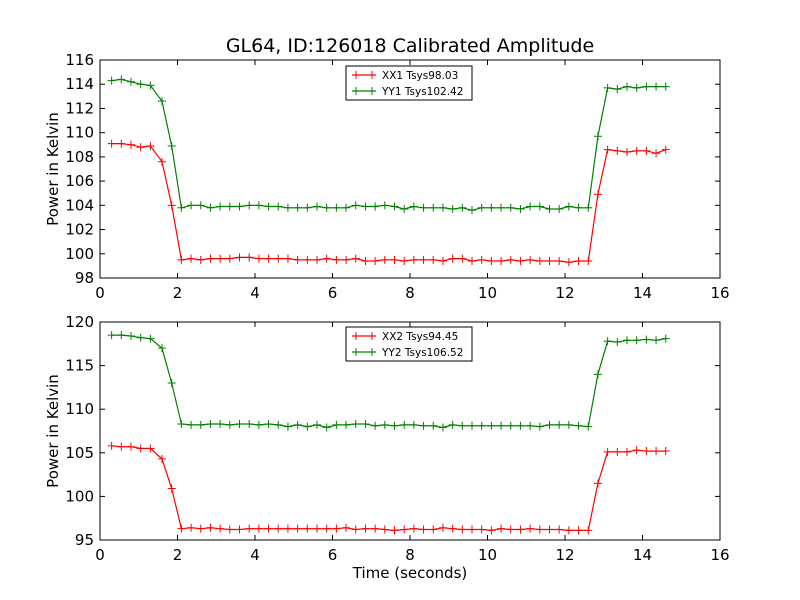  Describe the element at coordinates (178, 293) in the screenshot. I see `x-tick-label: 2` at that location.